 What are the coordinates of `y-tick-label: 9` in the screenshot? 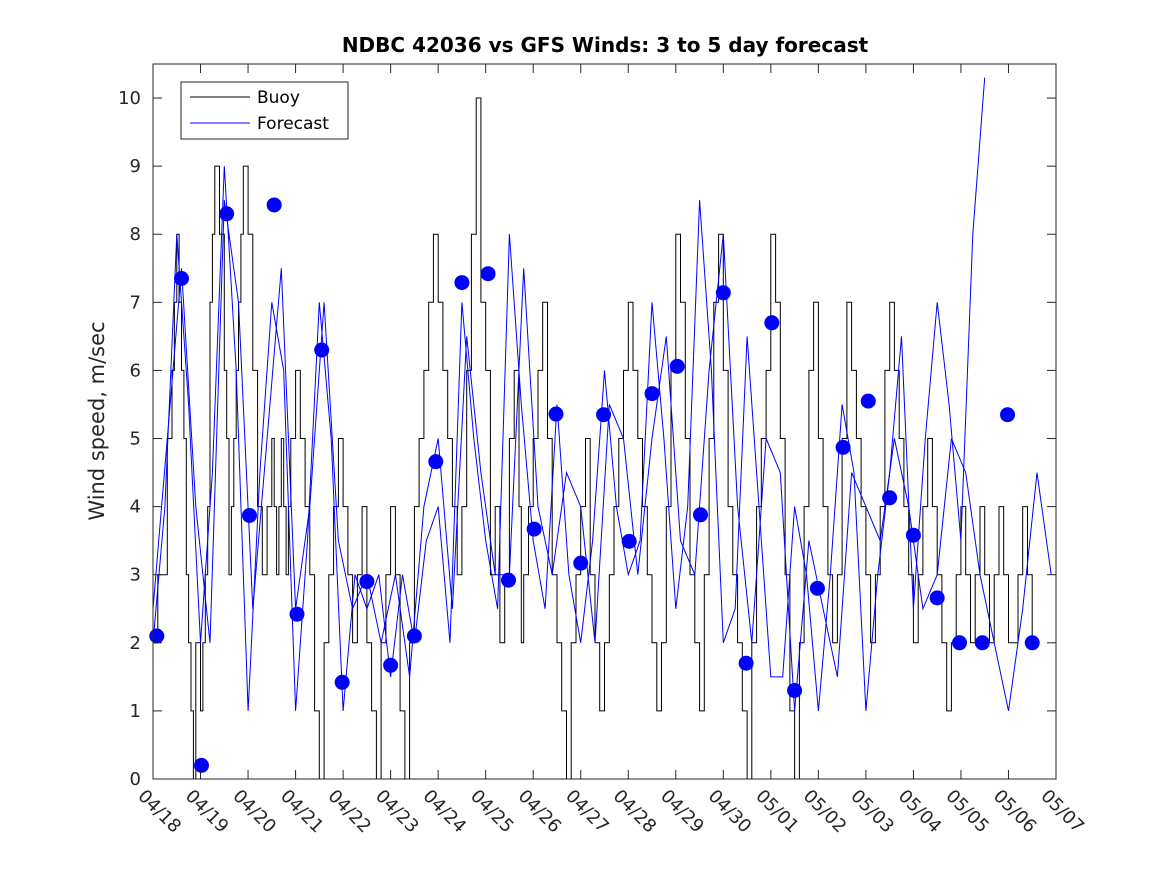 It's located at (135, 166).